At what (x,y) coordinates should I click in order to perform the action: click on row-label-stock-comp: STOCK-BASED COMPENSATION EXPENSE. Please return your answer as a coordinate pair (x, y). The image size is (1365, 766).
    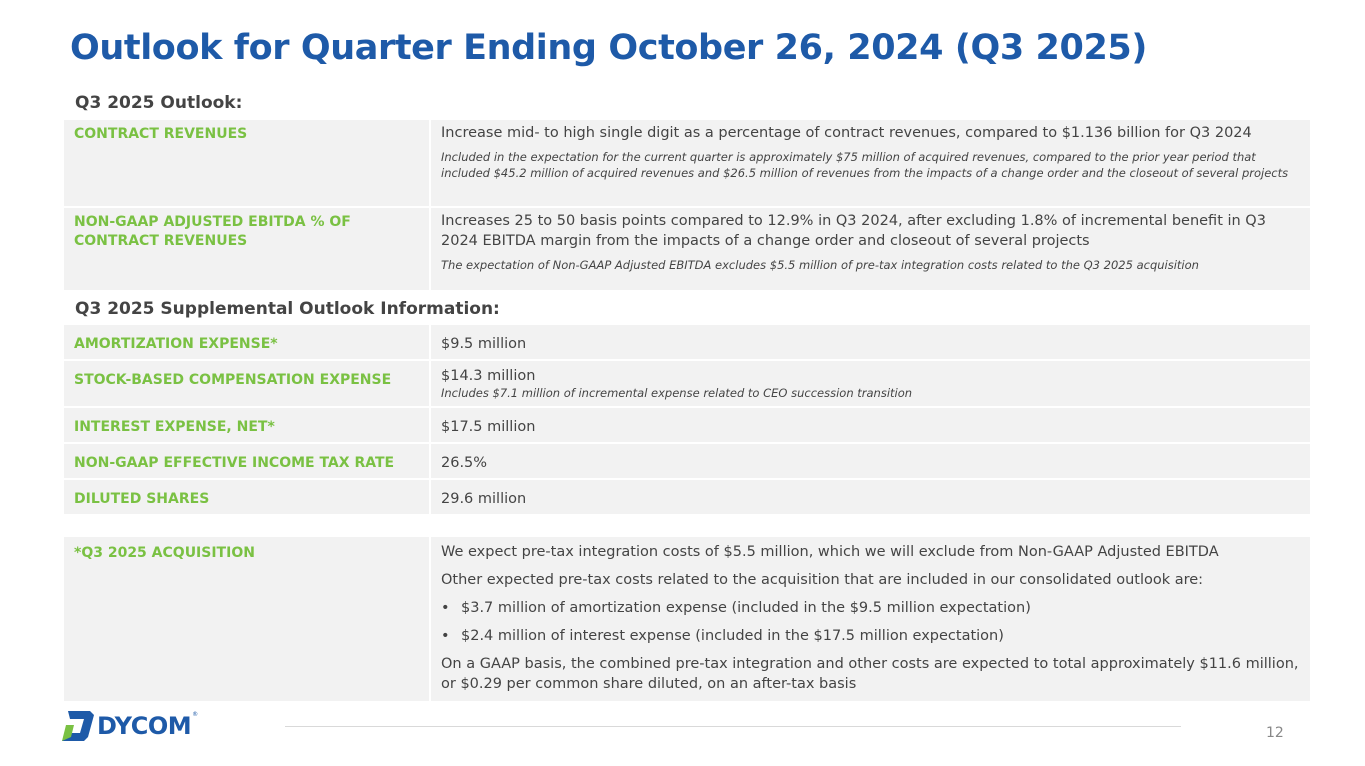
    Looking at the image, I should click on (247, 383).